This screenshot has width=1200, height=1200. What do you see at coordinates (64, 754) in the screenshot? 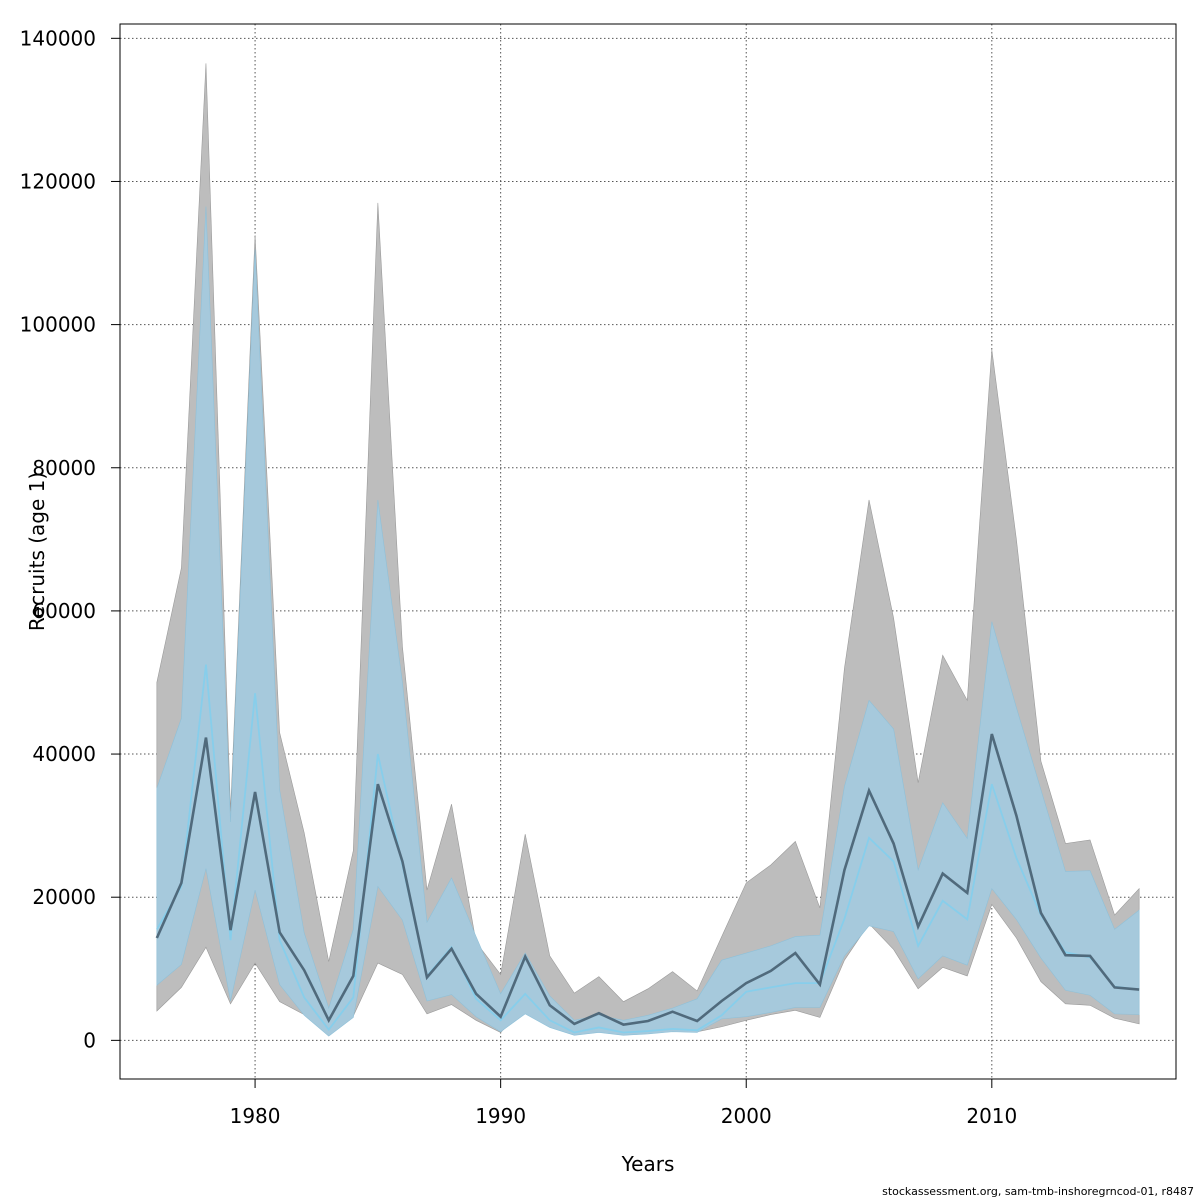
I see `y-tick-label-40000: 40000` at bounding box center [64, 754].